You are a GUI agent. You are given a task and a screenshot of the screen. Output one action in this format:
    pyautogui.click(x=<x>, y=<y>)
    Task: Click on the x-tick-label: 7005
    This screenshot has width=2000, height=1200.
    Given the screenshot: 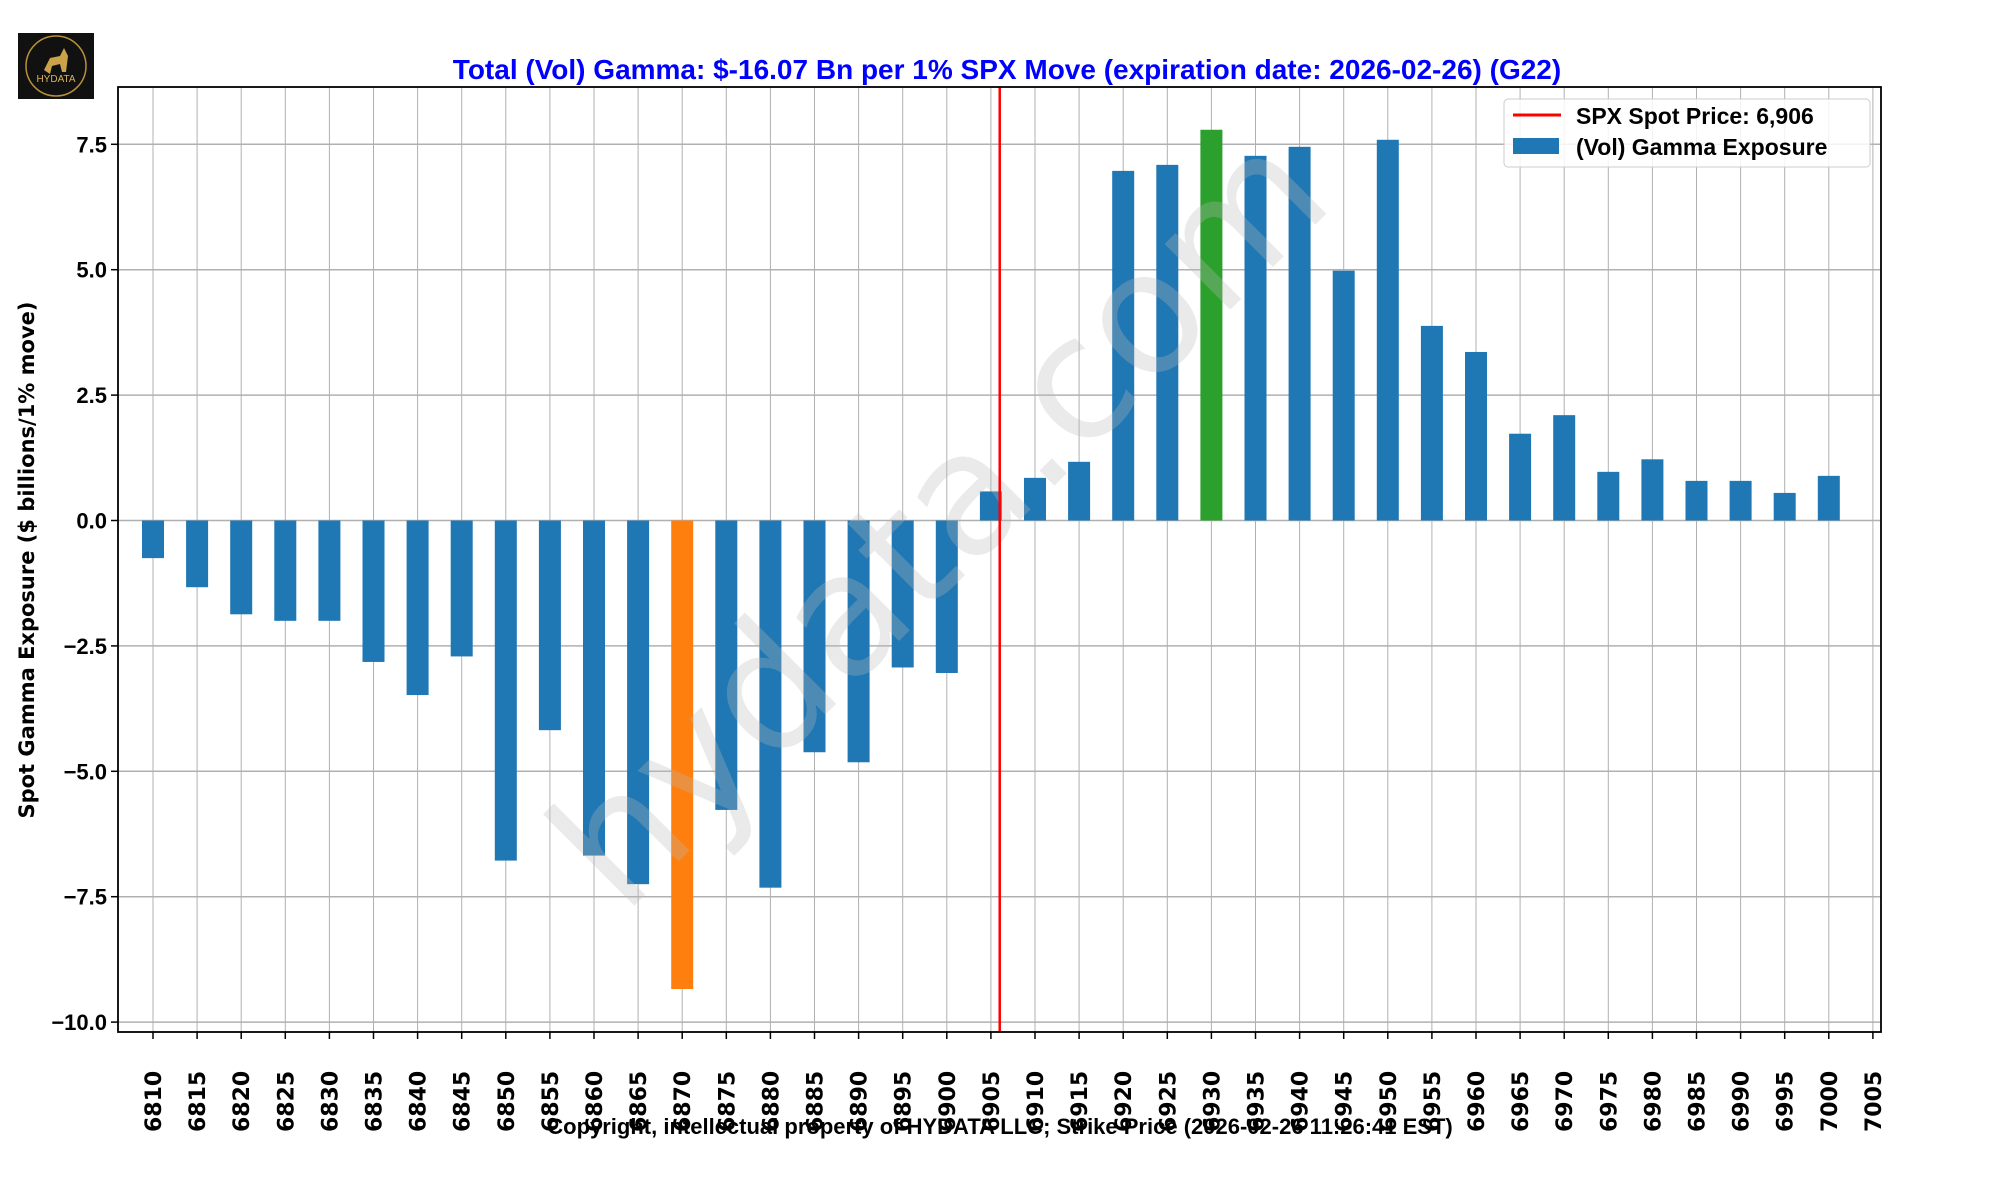 What is the action you would take?
    pyautogui.click(x=1874, y=1101)
    